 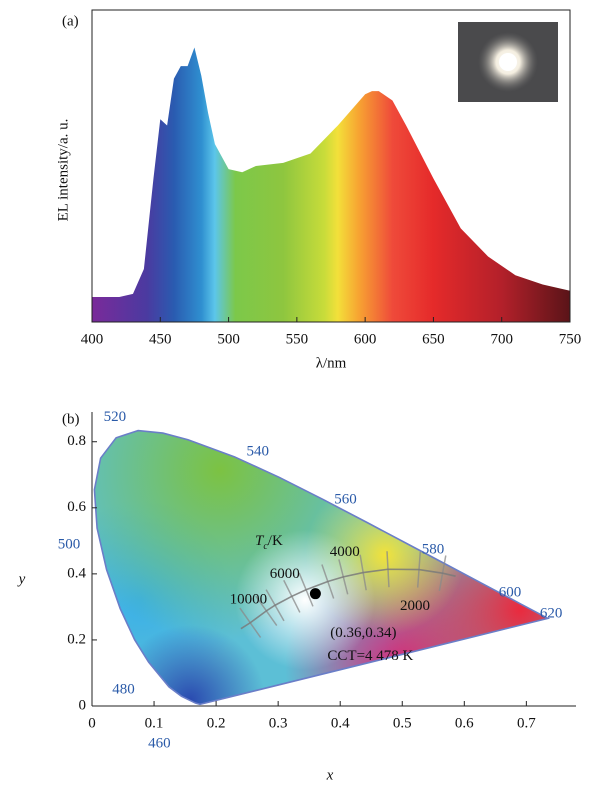 What do you see at coordinates (154, 723) in the screenshot?
I see `x-tick-label: 0.1` at bounding box center [154, 723].